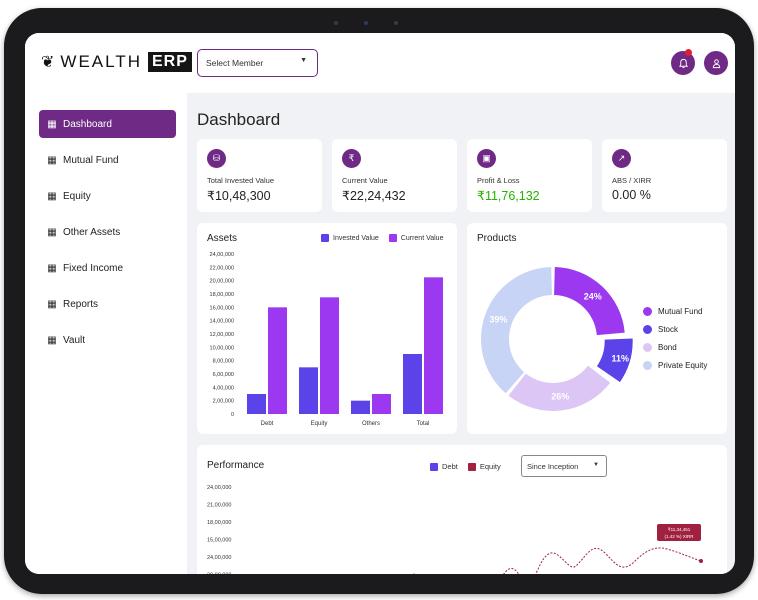 The image size is (758, 600). What do you see at coordinates (277, 360) in the screenshot?
I see `bar-debt-current` at bounding box center [277, 360].